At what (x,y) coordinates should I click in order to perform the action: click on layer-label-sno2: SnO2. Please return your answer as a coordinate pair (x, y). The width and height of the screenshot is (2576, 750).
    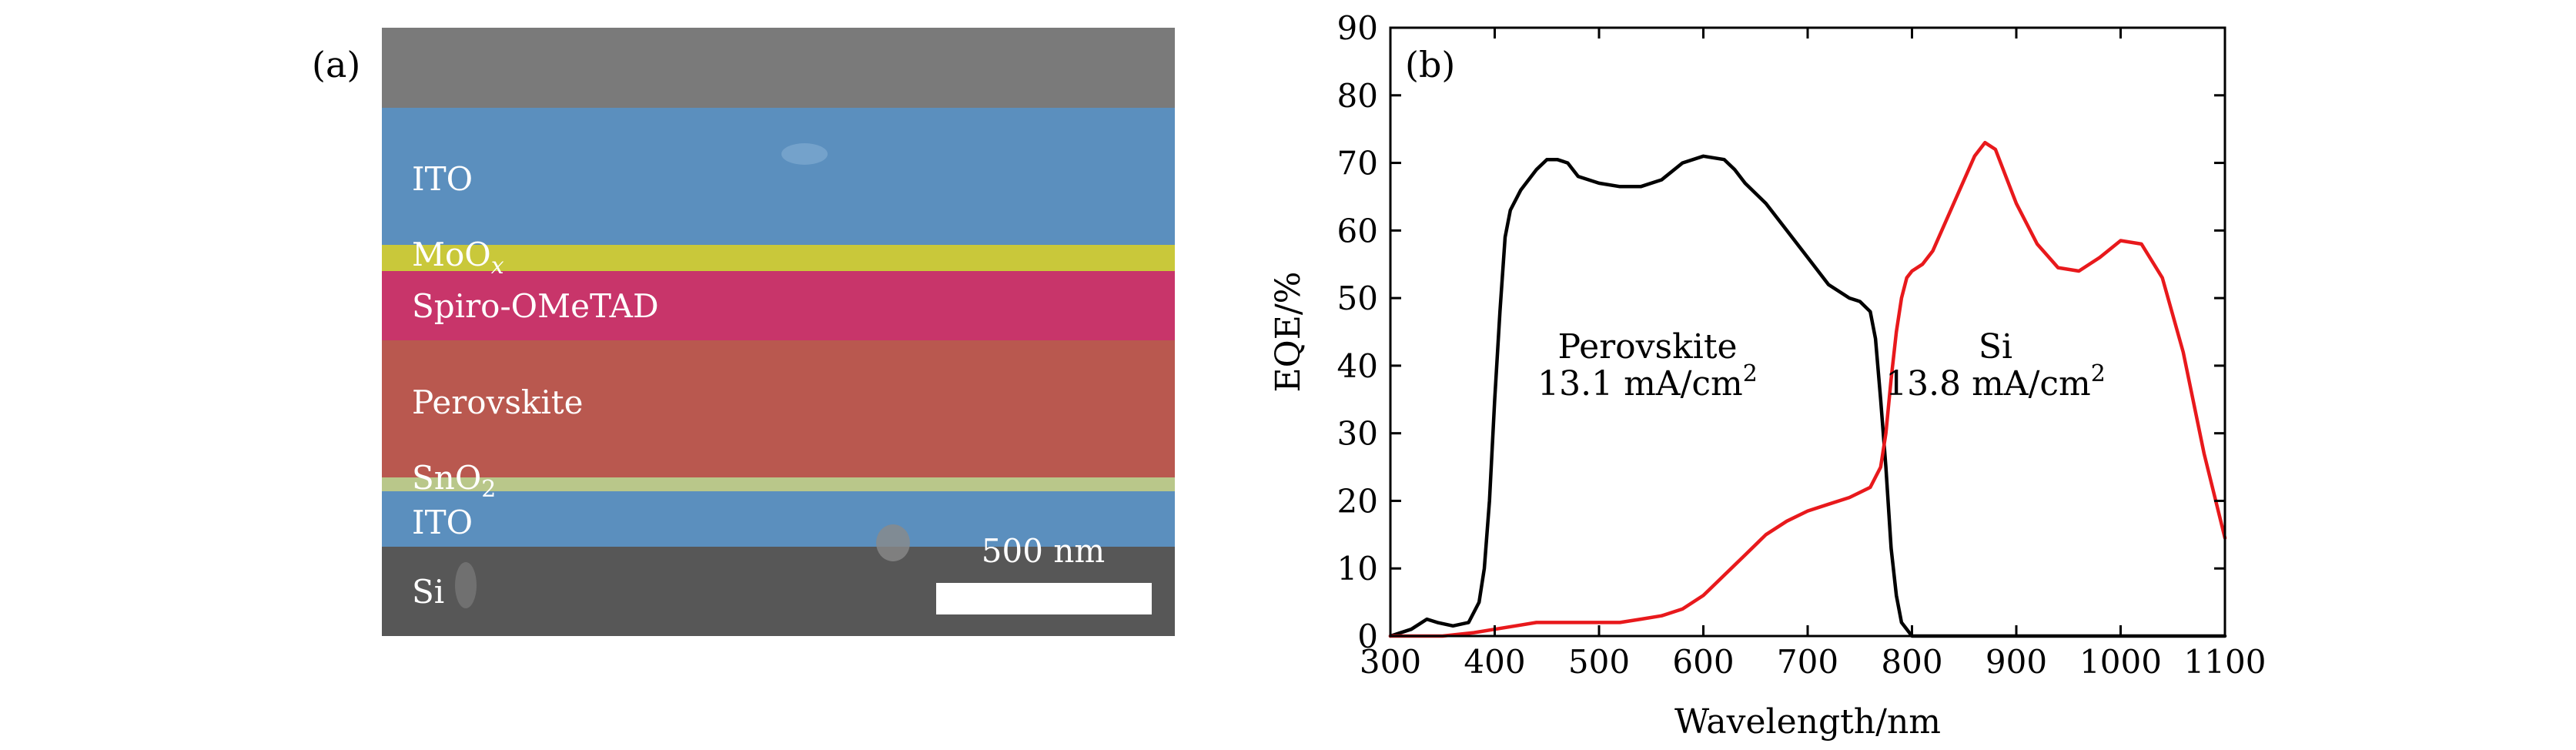
    Looking at the image, I should click on (454, 481).